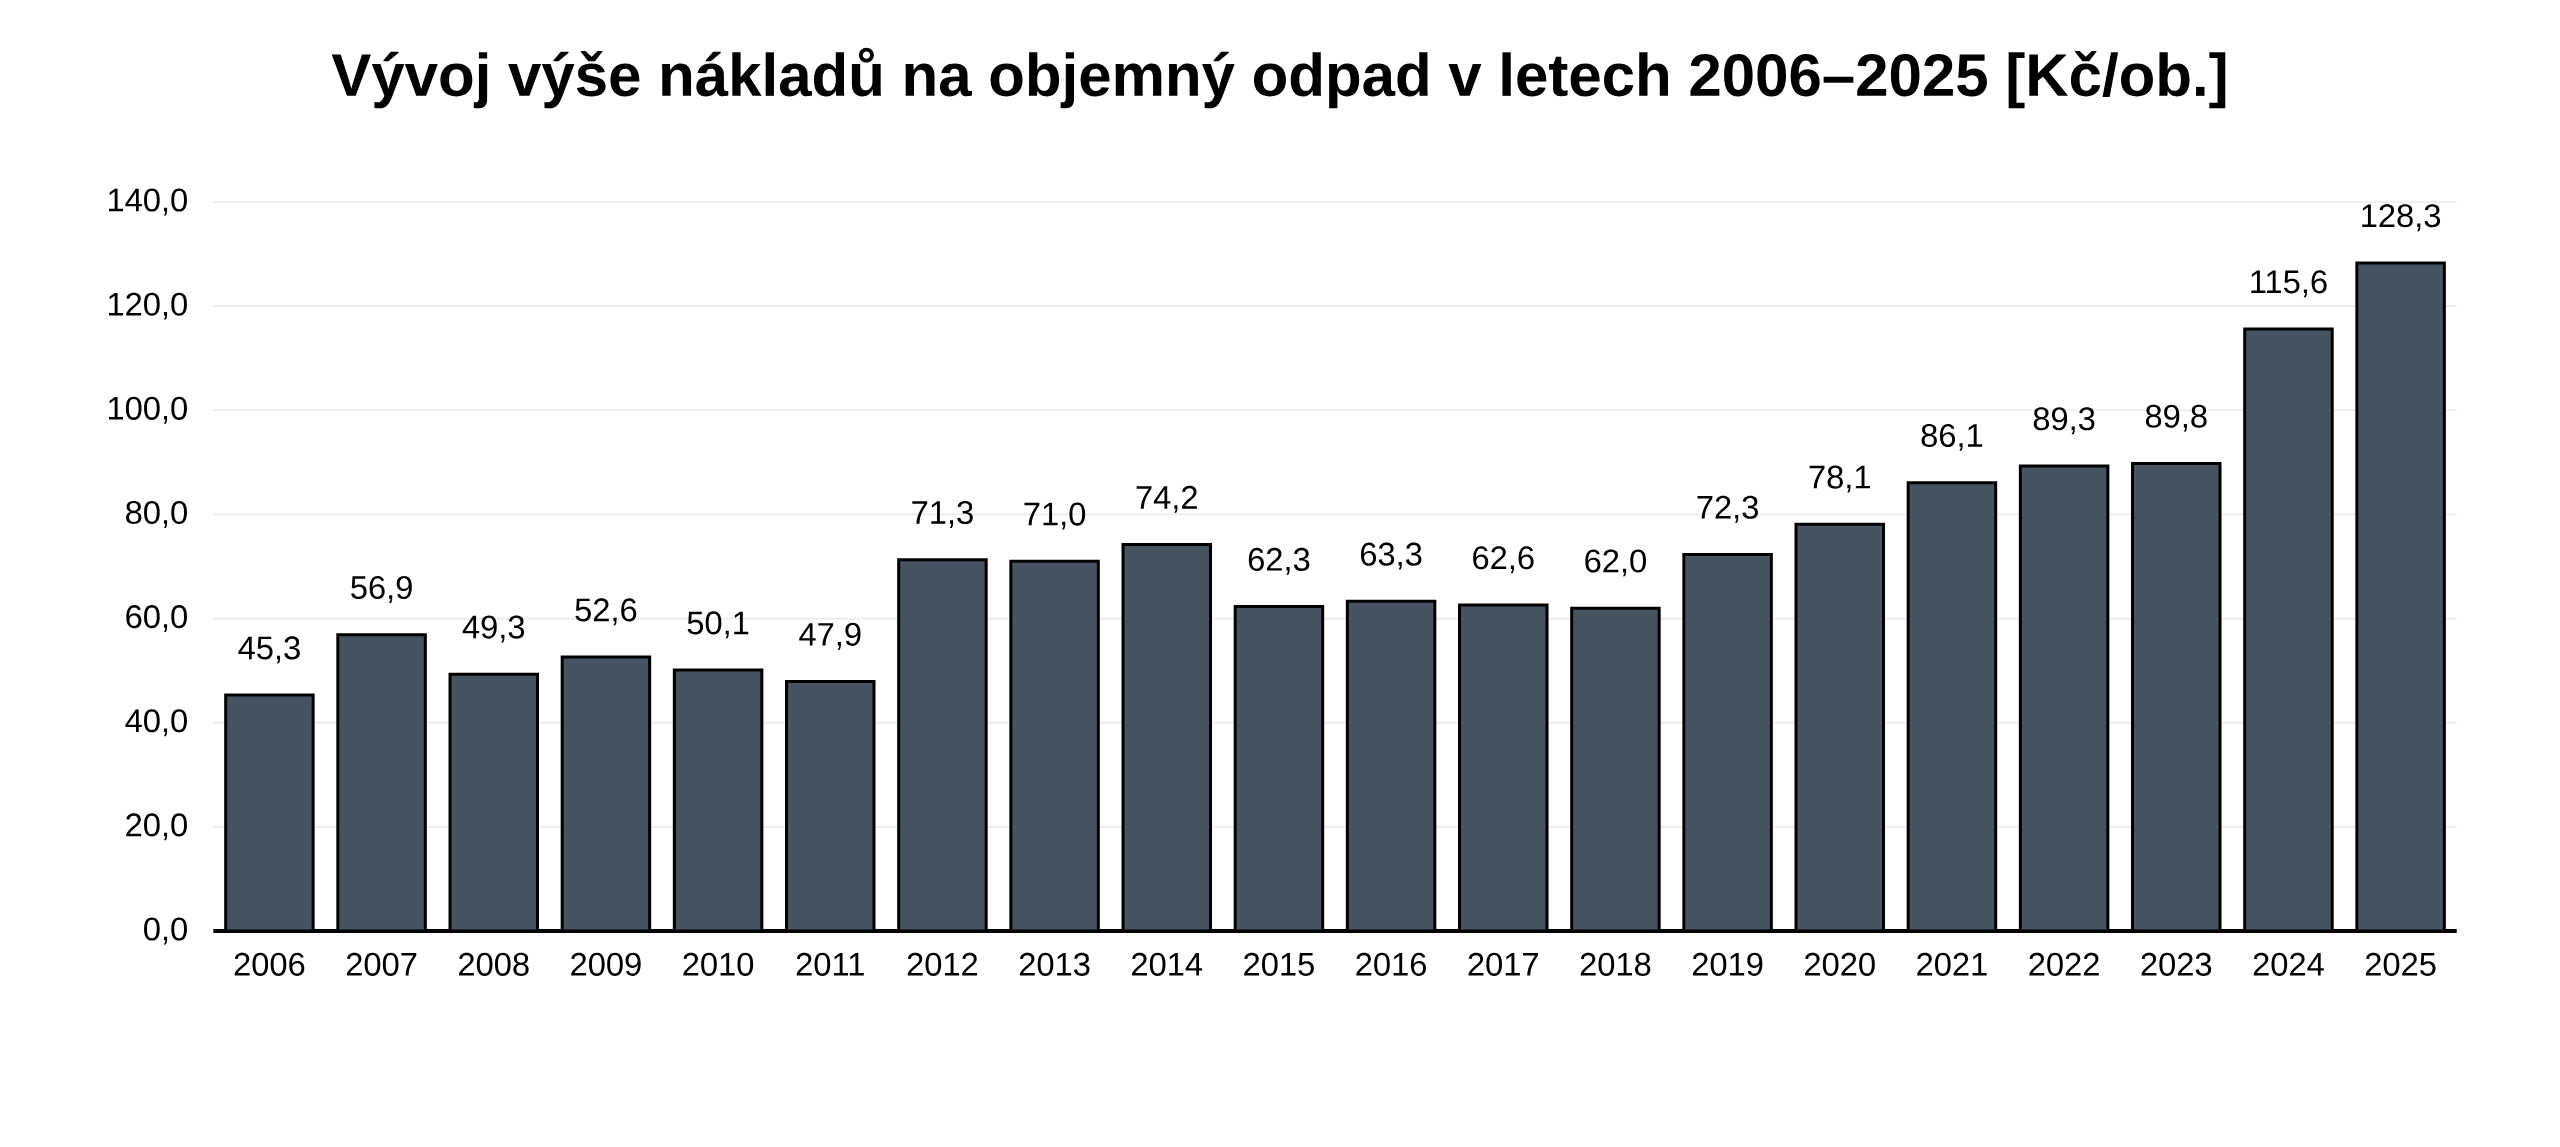 This screenshot has height=1147, width=2560. I want to click on x-tick-label: 2013, so click(1054, 964).